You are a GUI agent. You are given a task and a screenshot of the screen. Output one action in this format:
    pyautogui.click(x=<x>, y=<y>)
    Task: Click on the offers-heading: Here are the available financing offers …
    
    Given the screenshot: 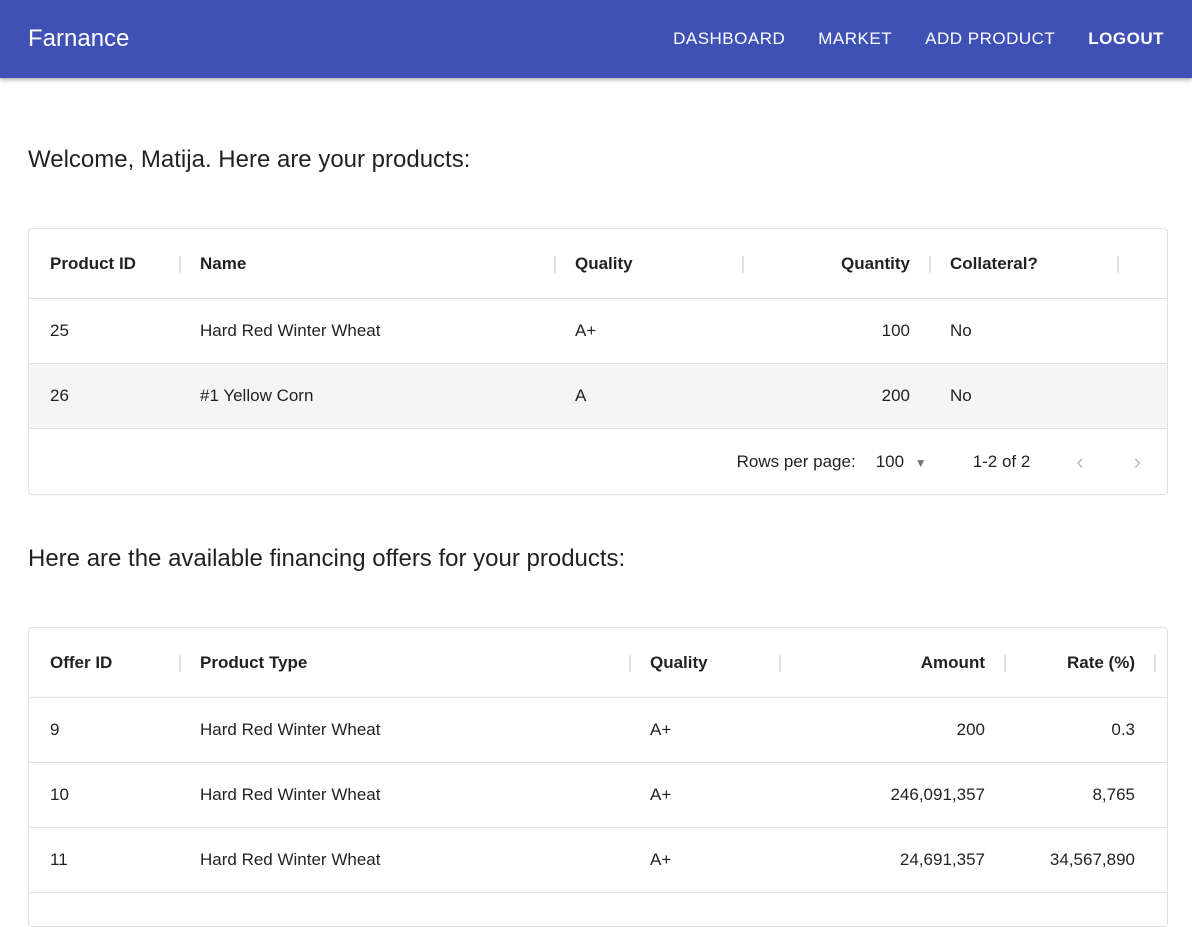 What is the action you would take?
    pyautogui.click(x=327, y=558)
    